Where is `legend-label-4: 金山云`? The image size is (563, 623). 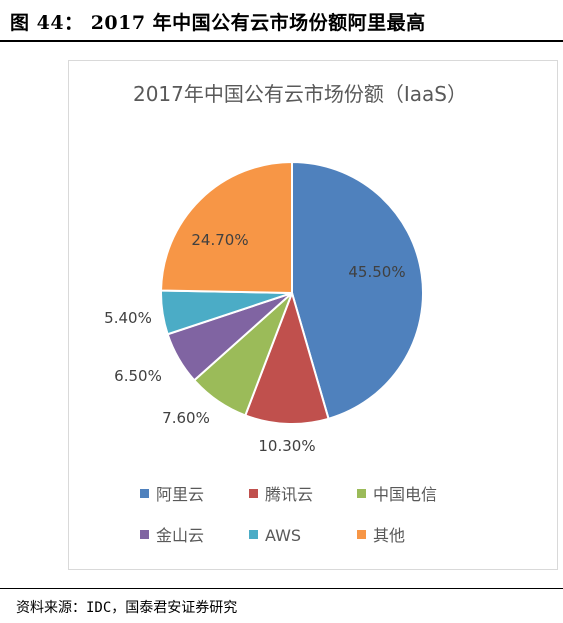
legend-label-4: 金山云 is located at coordinates (180, 535).